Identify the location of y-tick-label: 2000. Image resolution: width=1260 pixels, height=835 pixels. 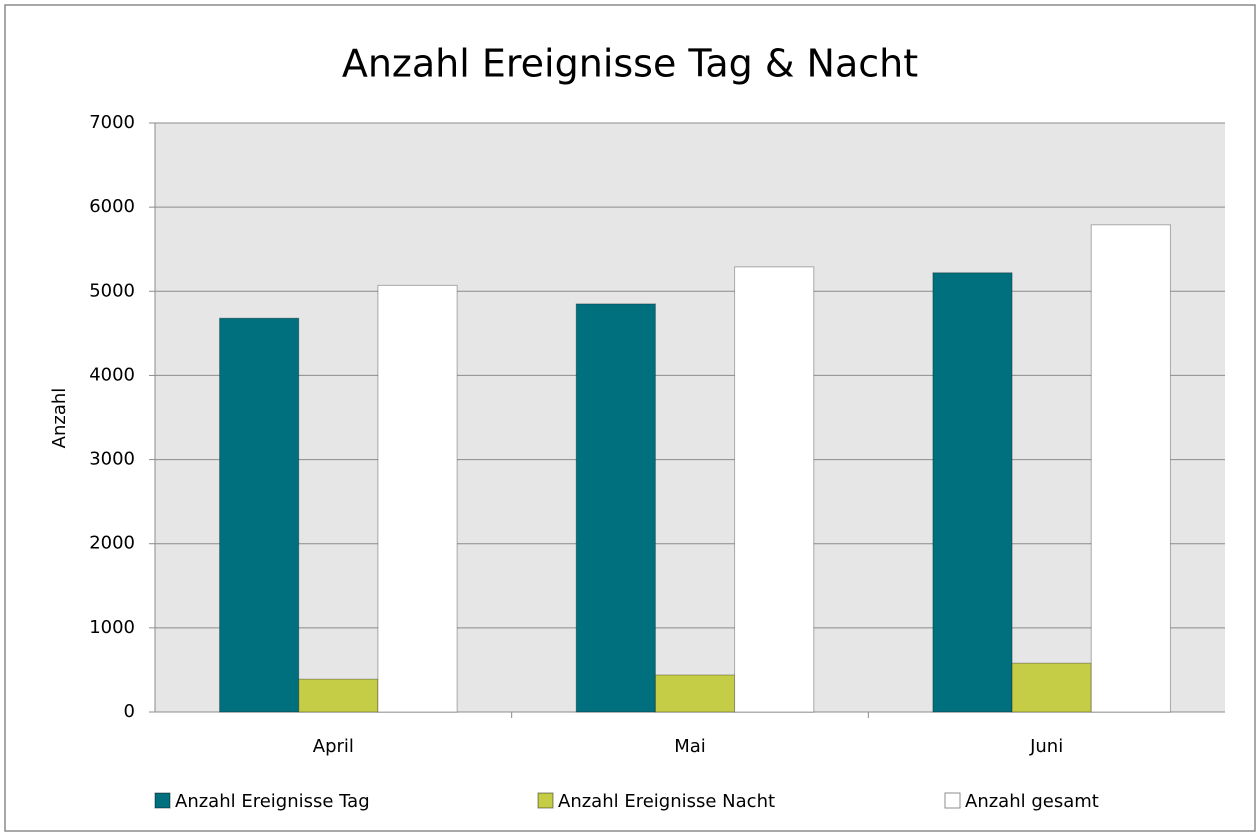
(112, 543).